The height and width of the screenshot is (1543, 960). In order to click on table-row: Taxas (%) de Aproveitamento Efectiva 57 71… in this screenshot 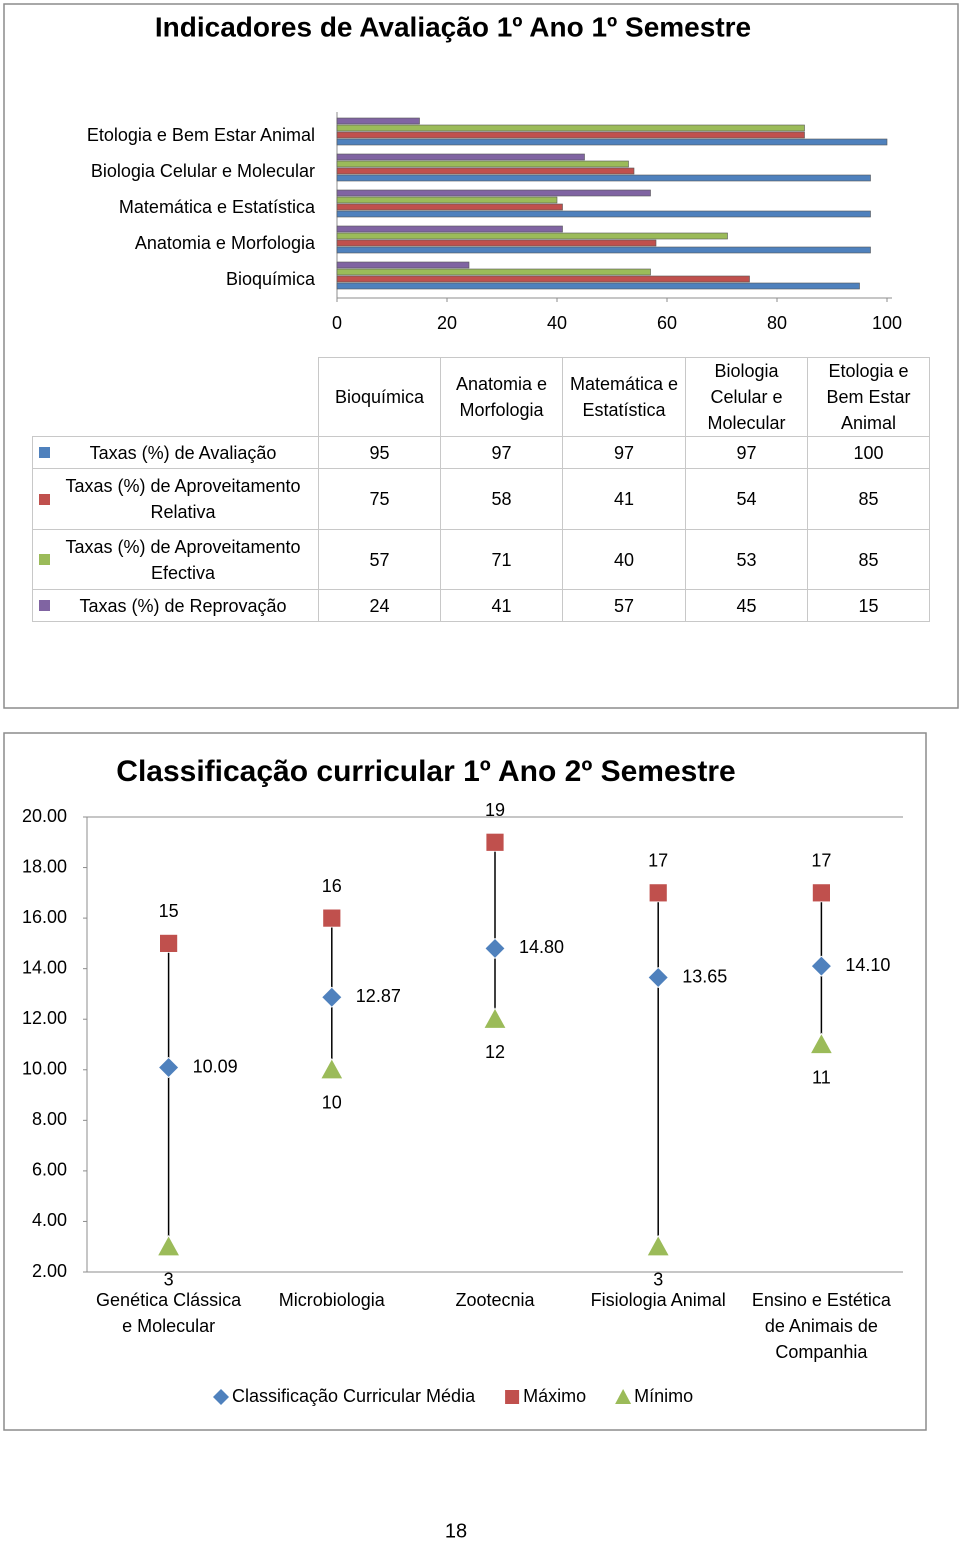, I will do `click(481, 559)`.